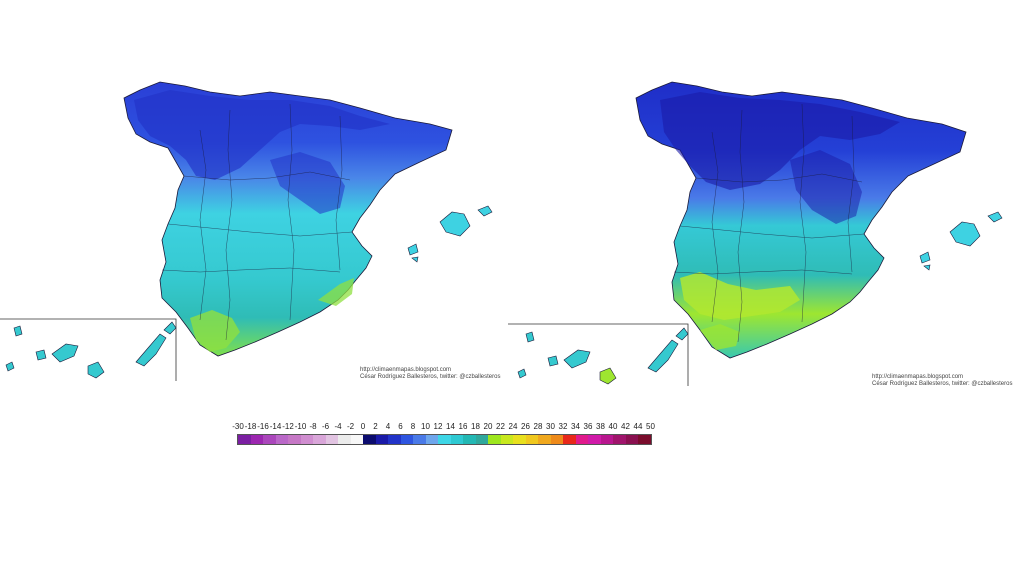  I want to click on north-cold-region-right, so click(780, 141).